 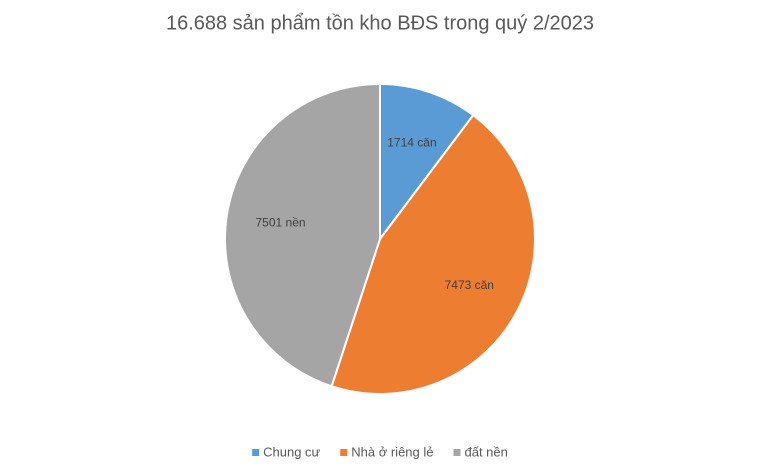 What do you see at coordinates (280, 222) in the screenshot?
I see `value-label: 7501 nền` at bounding box center [280, 222].